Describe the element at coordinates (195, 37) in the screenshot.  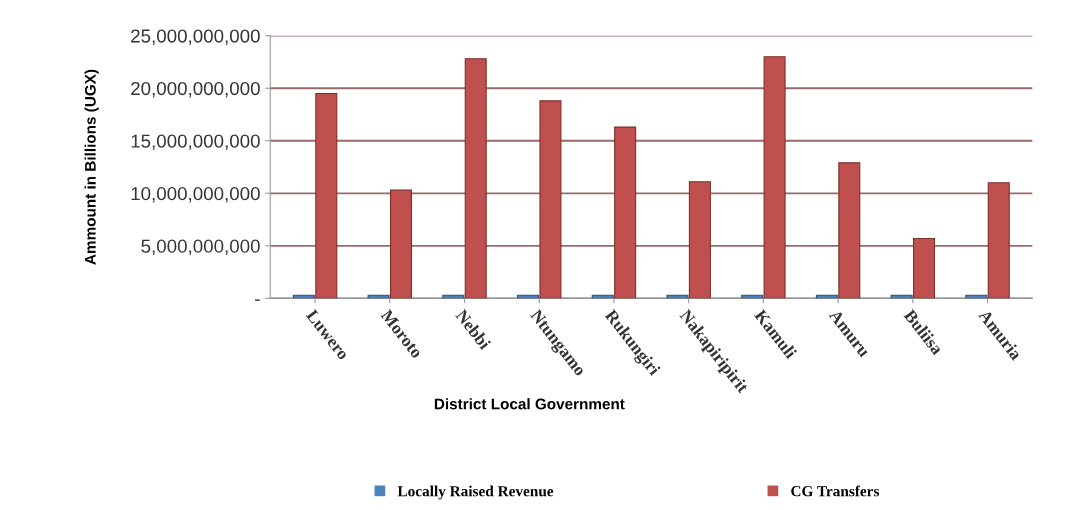
I see `y-tick-label: 25,000,000,000` at that location.